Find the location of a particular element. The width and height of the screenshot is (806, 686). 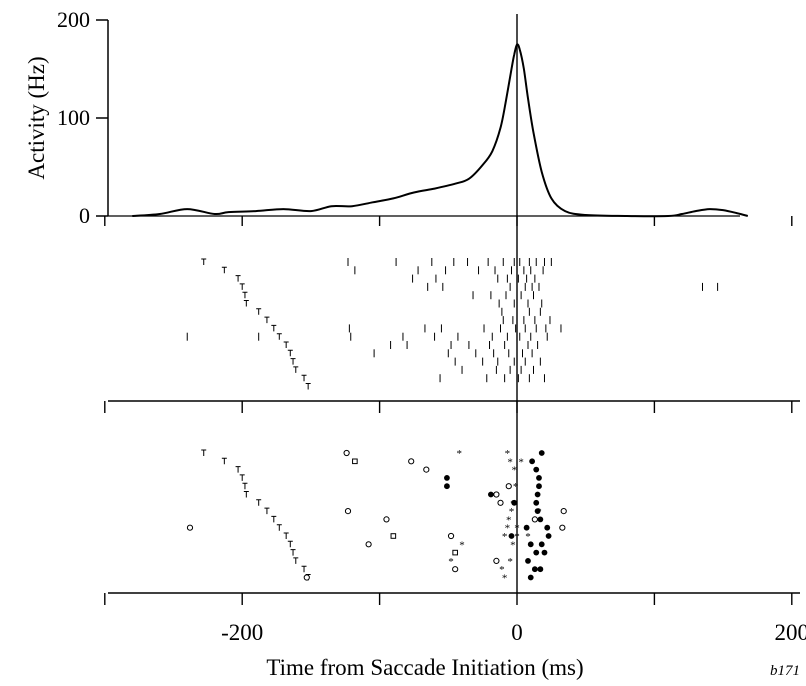

x-tick-label: -200 is located at coordinates (242, 632).